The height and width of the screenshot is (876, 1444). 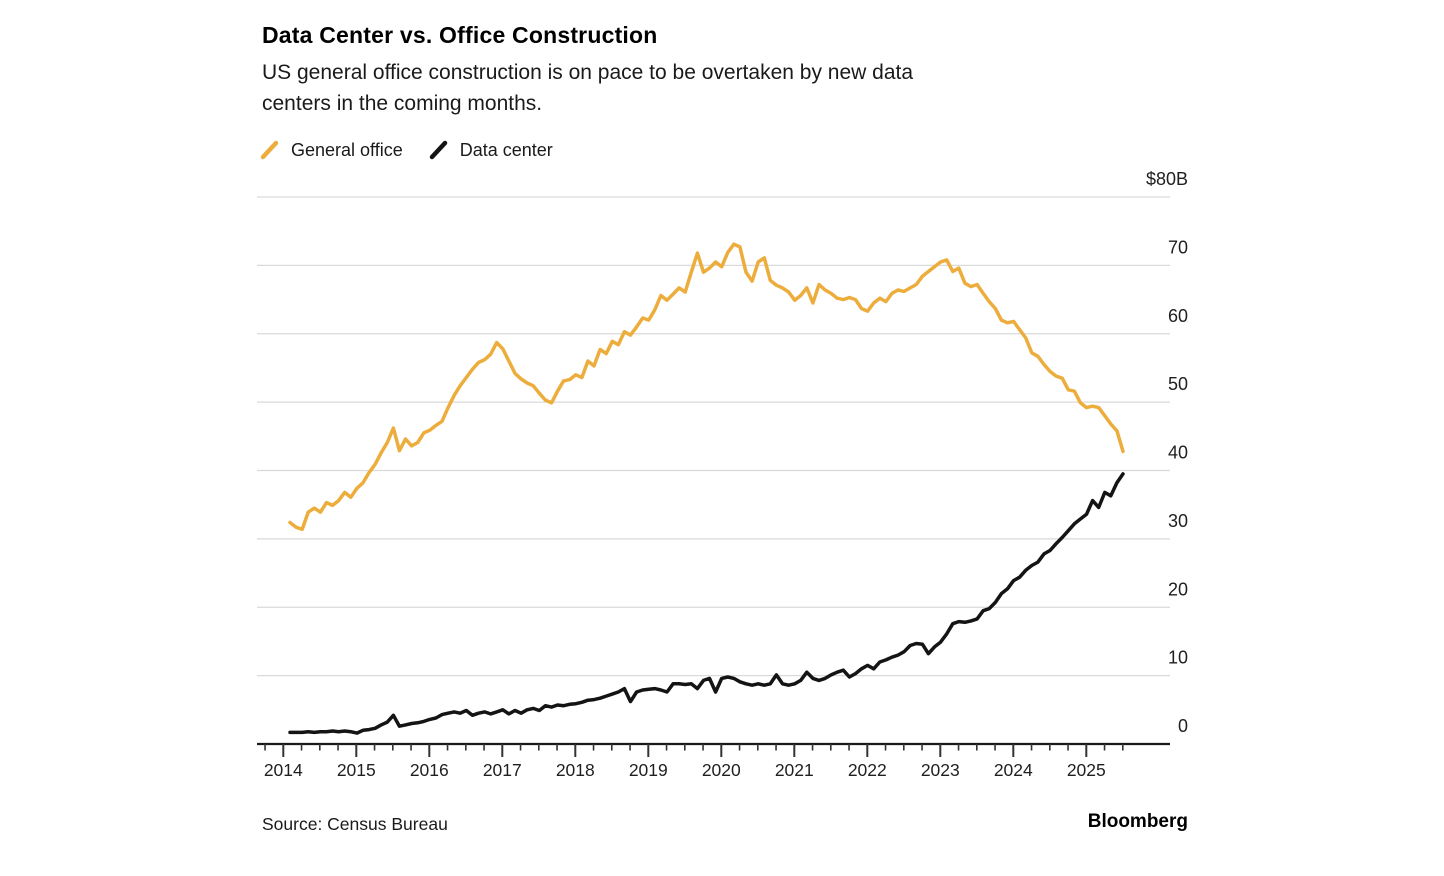 What do you see at coordinates (1086, 770) in the screenshot?
I see `x-tick-label: 2025` at bounding box center [1086, 770].